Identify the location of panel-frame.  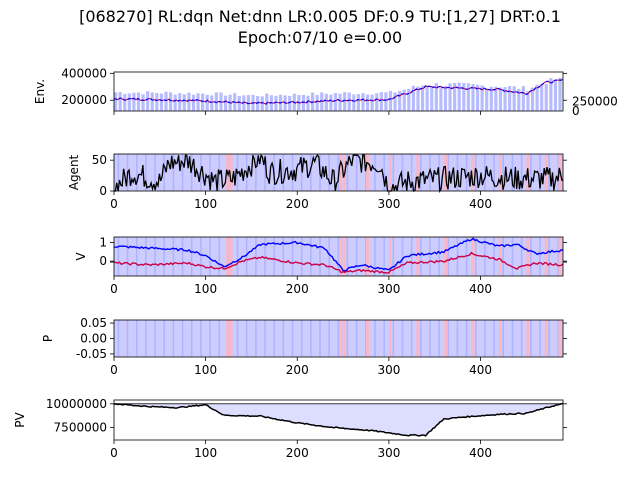
(338, 256).